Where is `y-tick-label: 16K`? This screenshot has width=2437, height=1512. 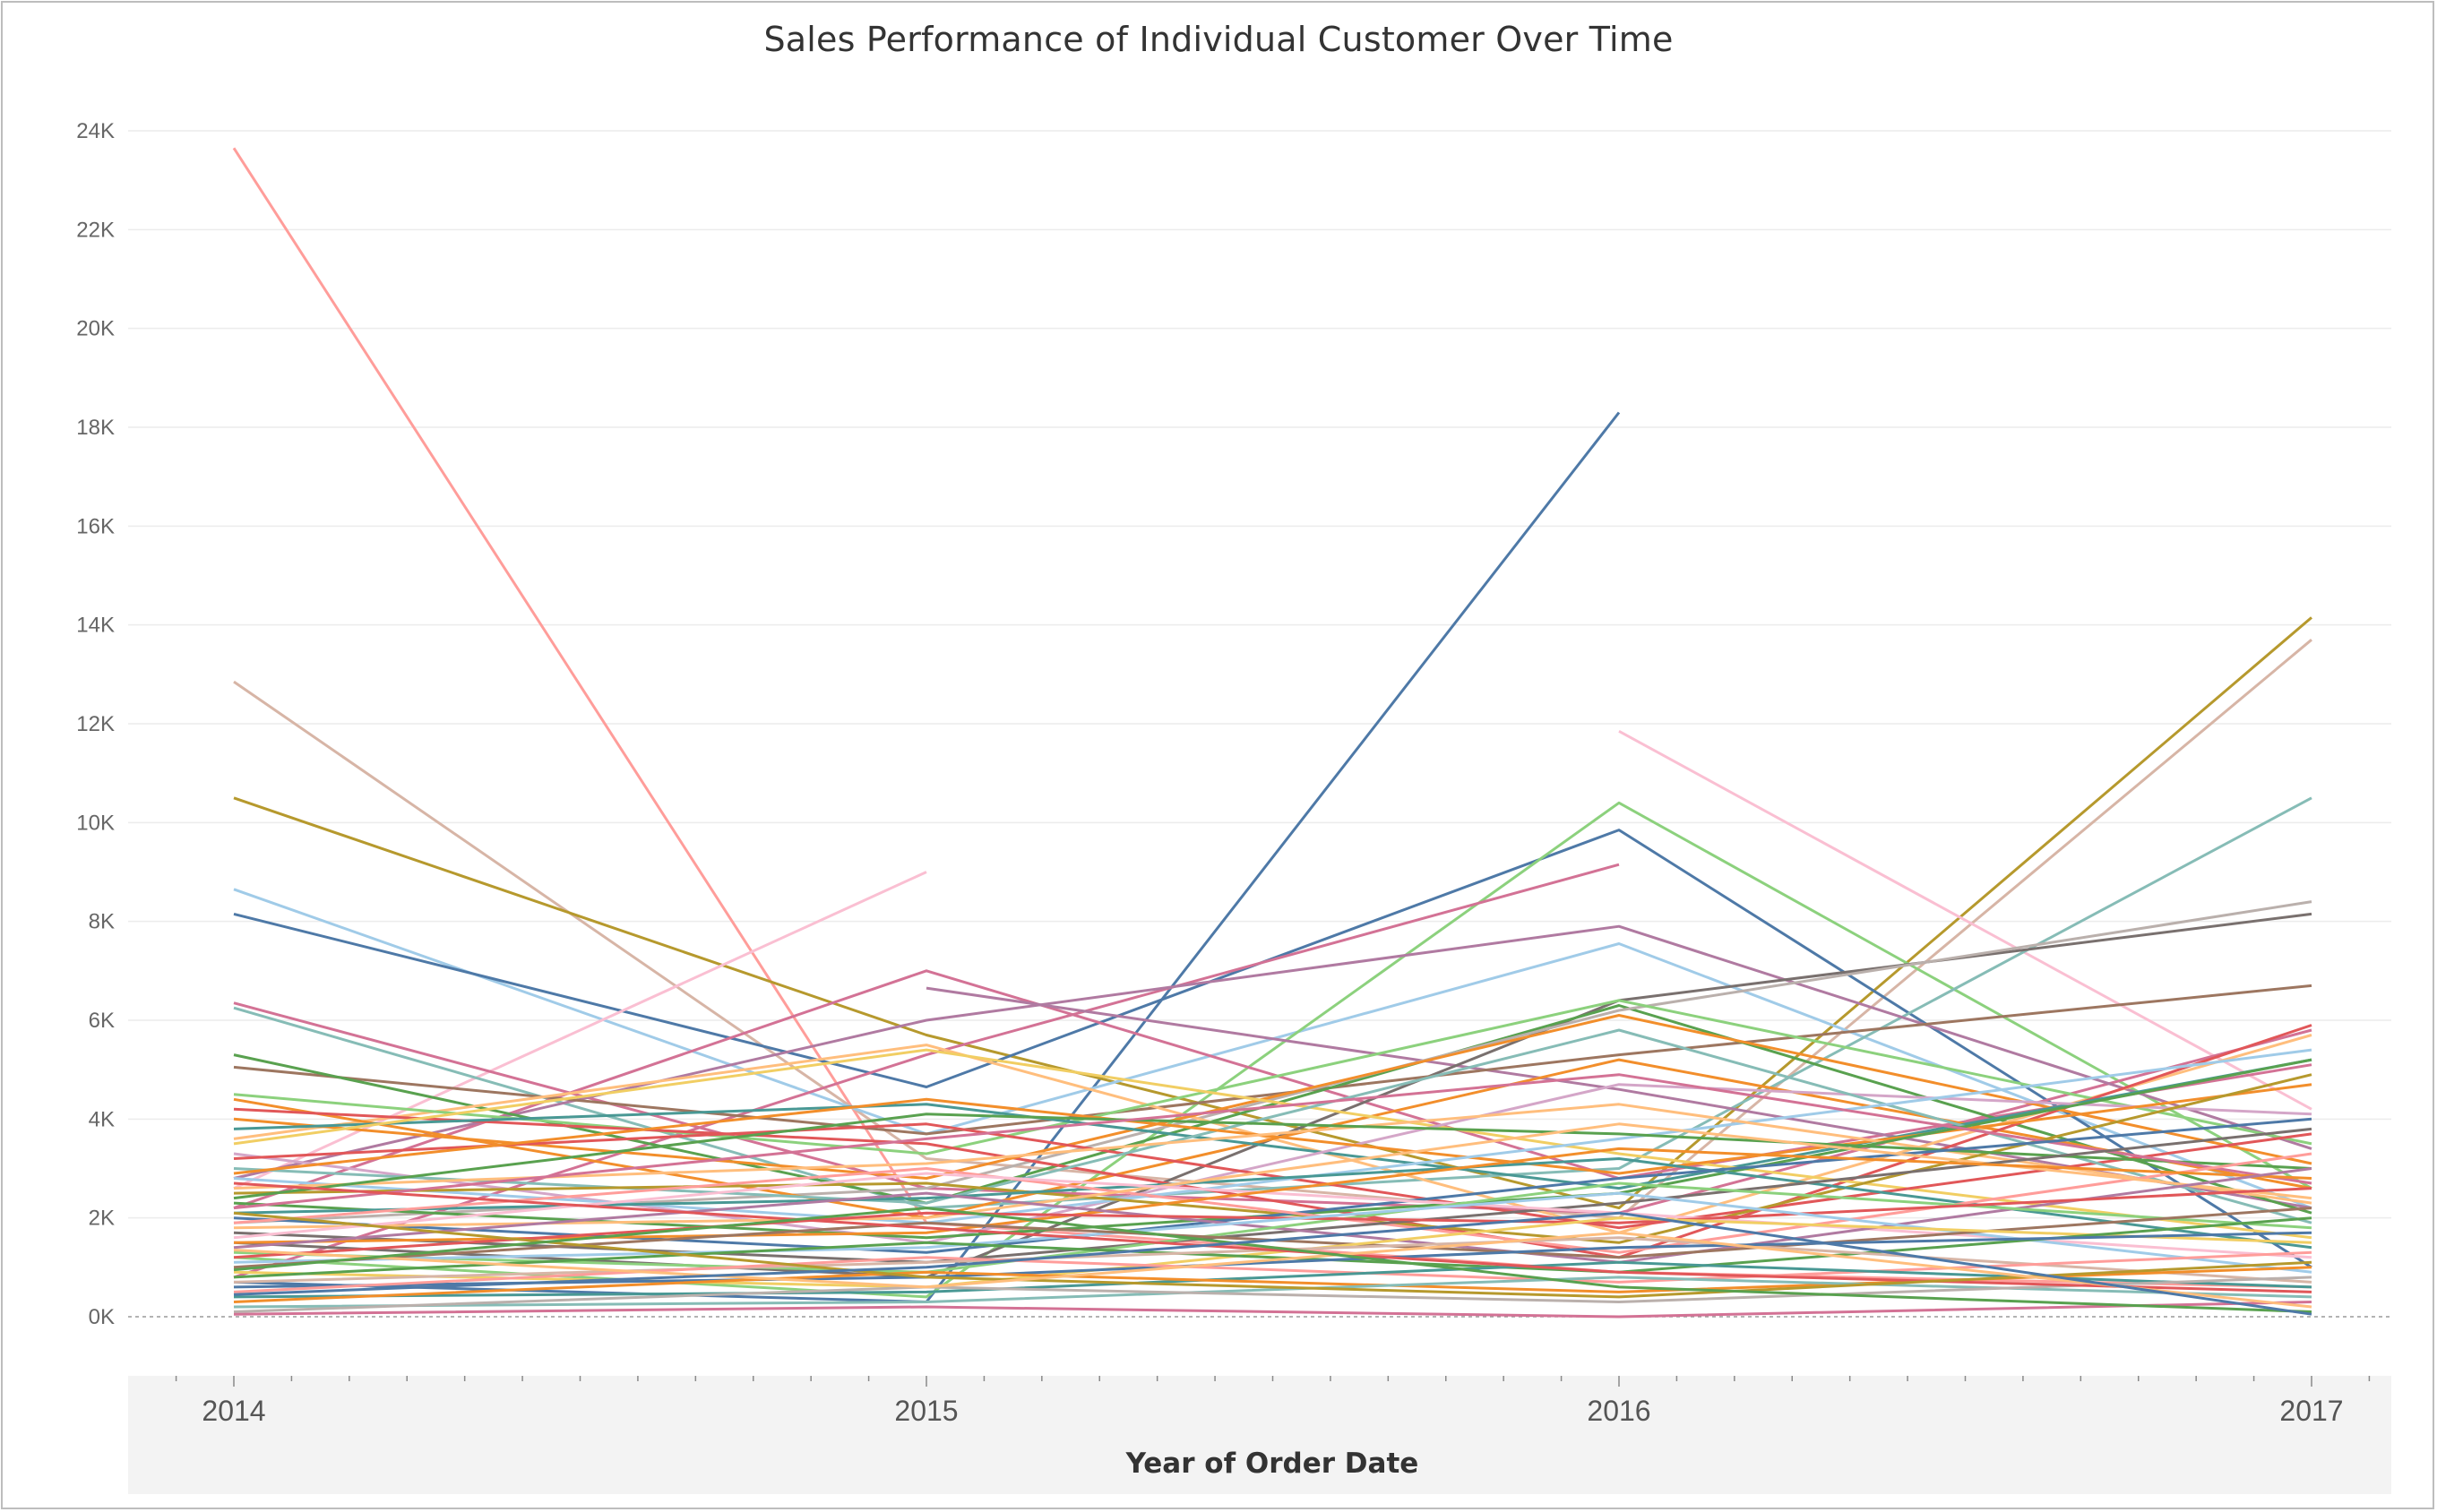
y-tick-label: 16K is located at coordinates (95, 526).